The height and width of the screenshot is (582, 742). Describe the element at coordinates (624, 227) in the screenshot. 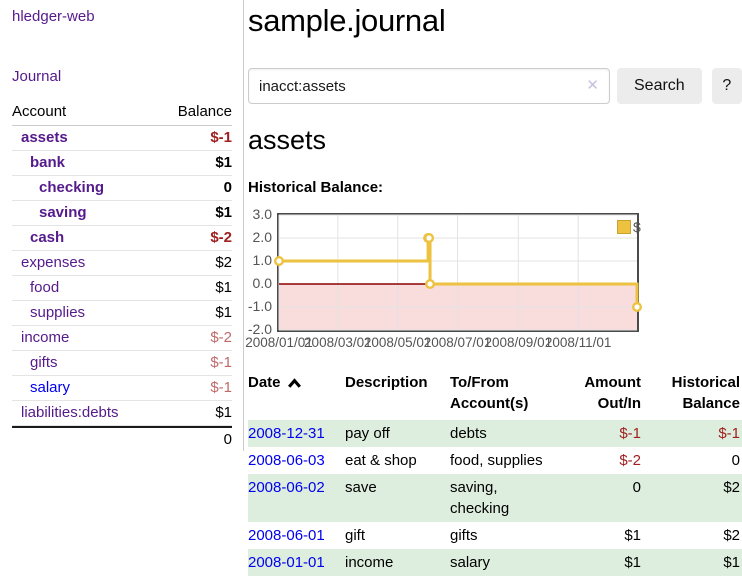

I see `legend-swatch-icon` at that location.